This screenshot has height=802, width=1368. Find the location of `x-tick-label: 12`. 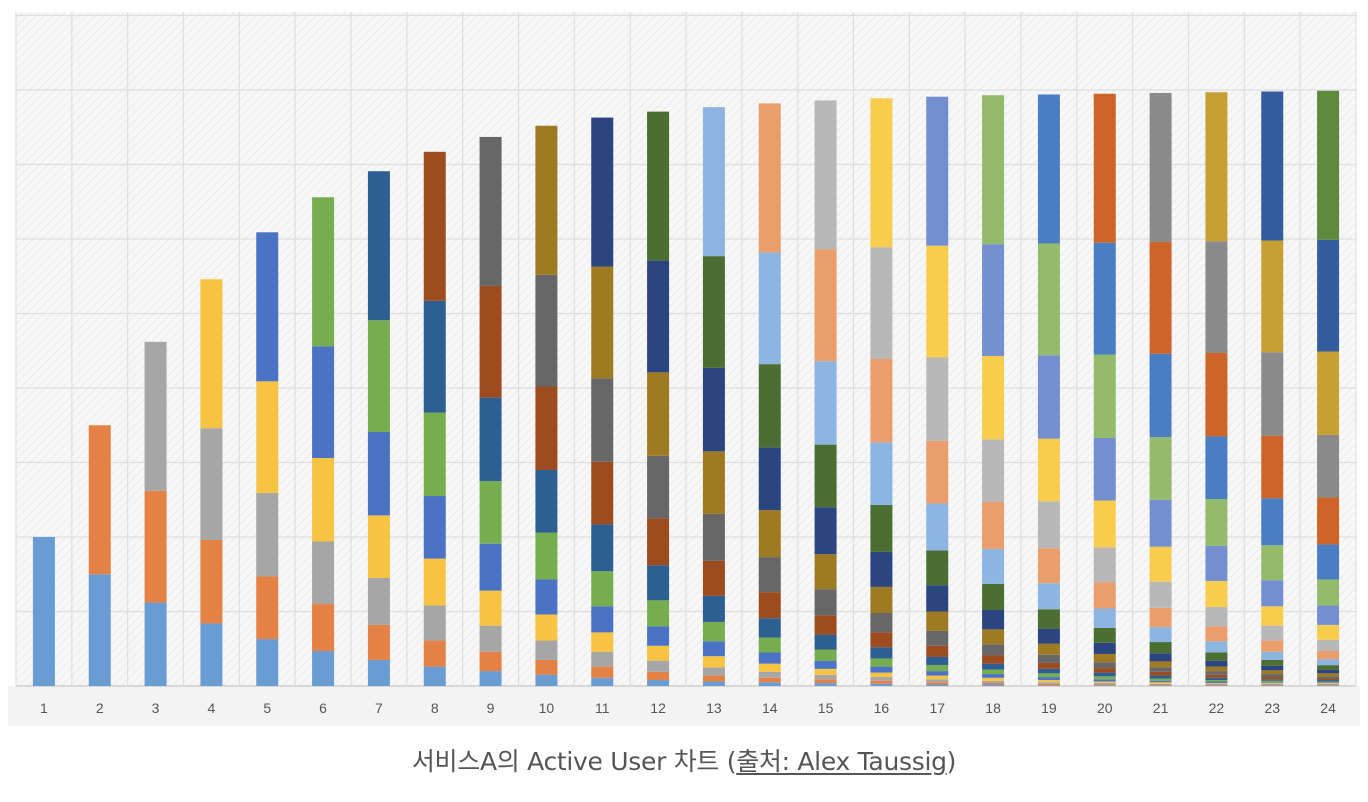

x-tick-label: 12 is located at coordinates (658, 708).